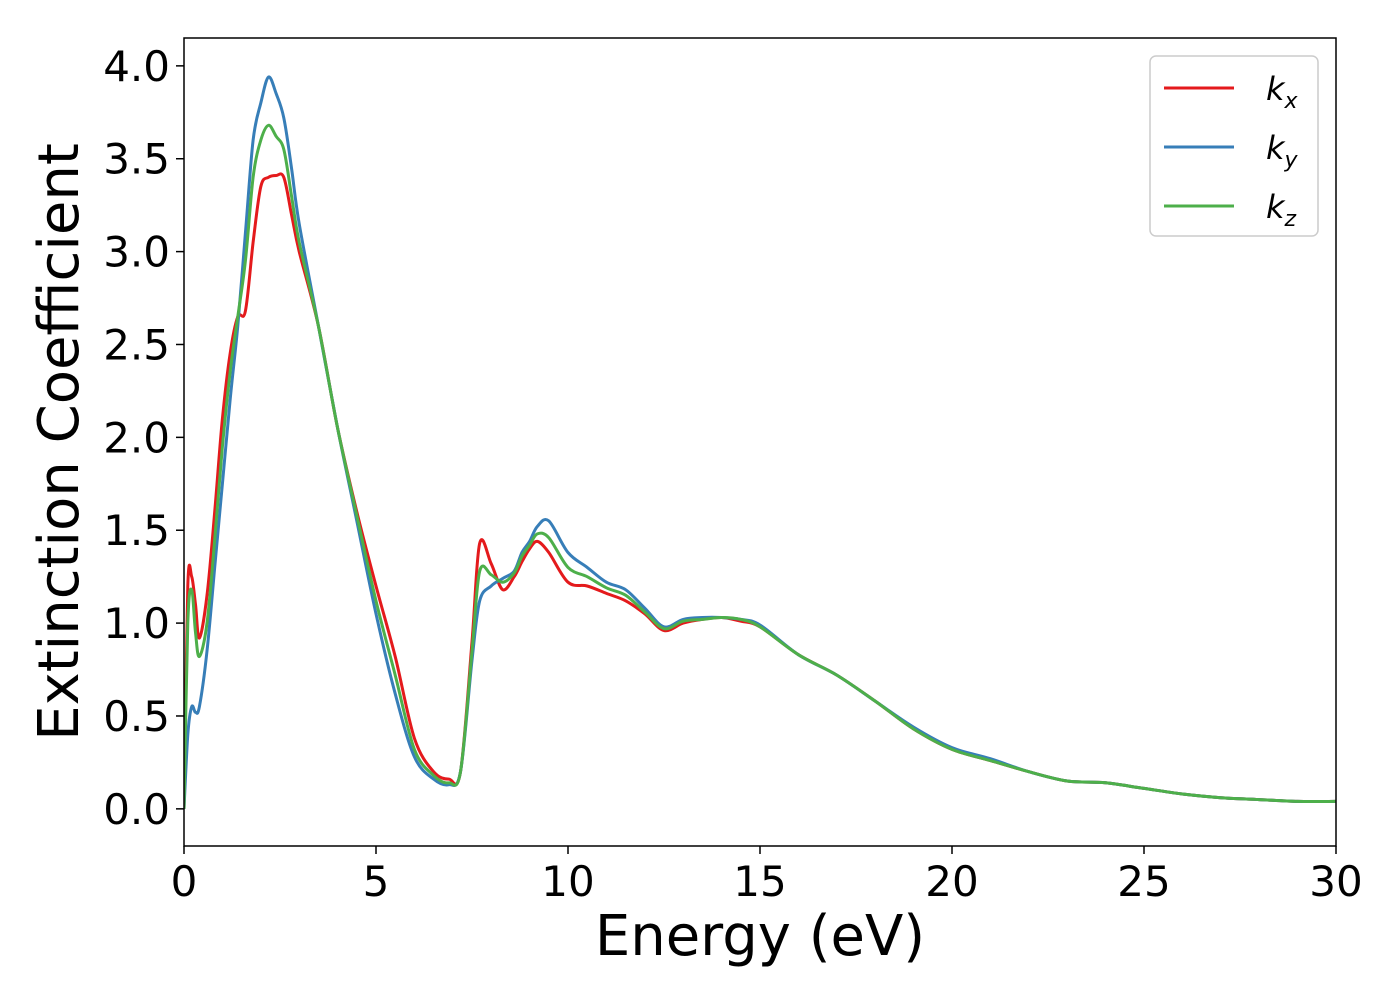  Describe the element at coordinates (136, 159) in the screenshot. I see `y-tick-label: 3.5` at that location.